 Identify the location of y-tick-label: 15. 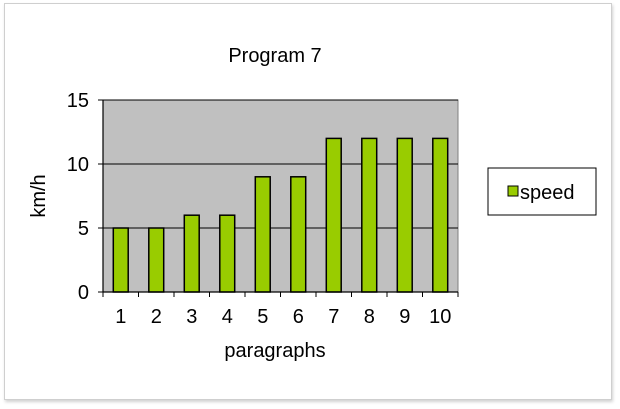
(78, 101).